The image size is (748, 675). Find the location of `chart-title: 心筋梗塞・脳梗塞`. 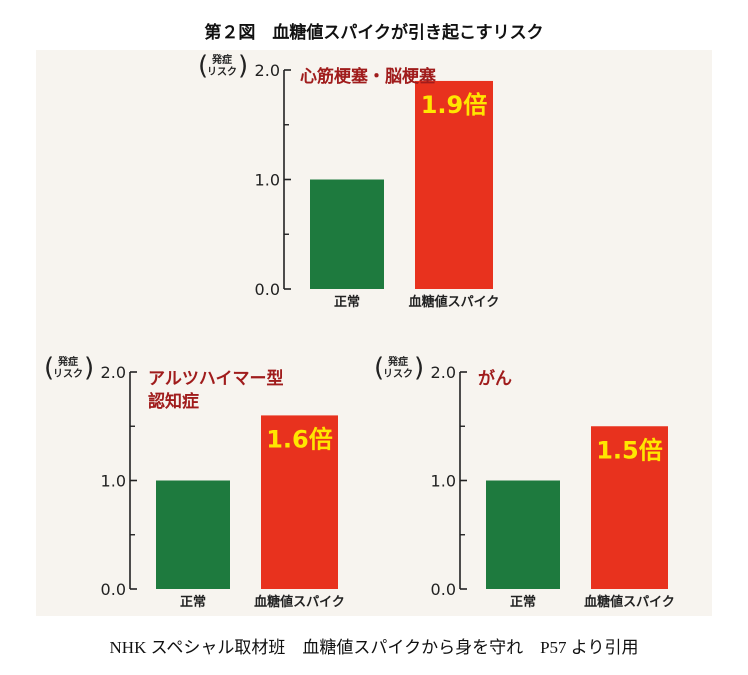

chart-title: 心筋梗塞・脳梗塞 is located at coordinates (368, 76).